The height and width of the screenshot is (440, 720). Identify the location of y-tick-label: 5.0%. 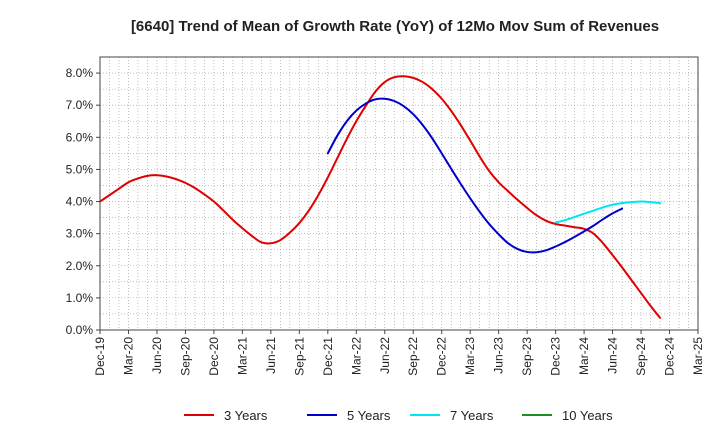
(80, 169).